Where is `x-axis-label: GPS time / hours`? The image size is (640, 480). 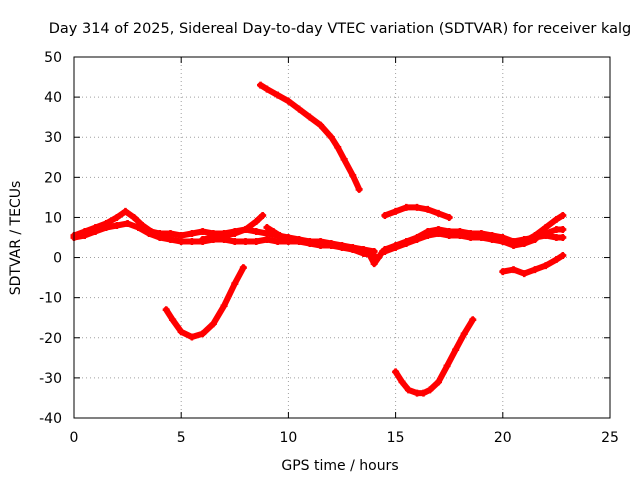 x-axis-label: GPS time / hours is located at coordinates (339, 466).